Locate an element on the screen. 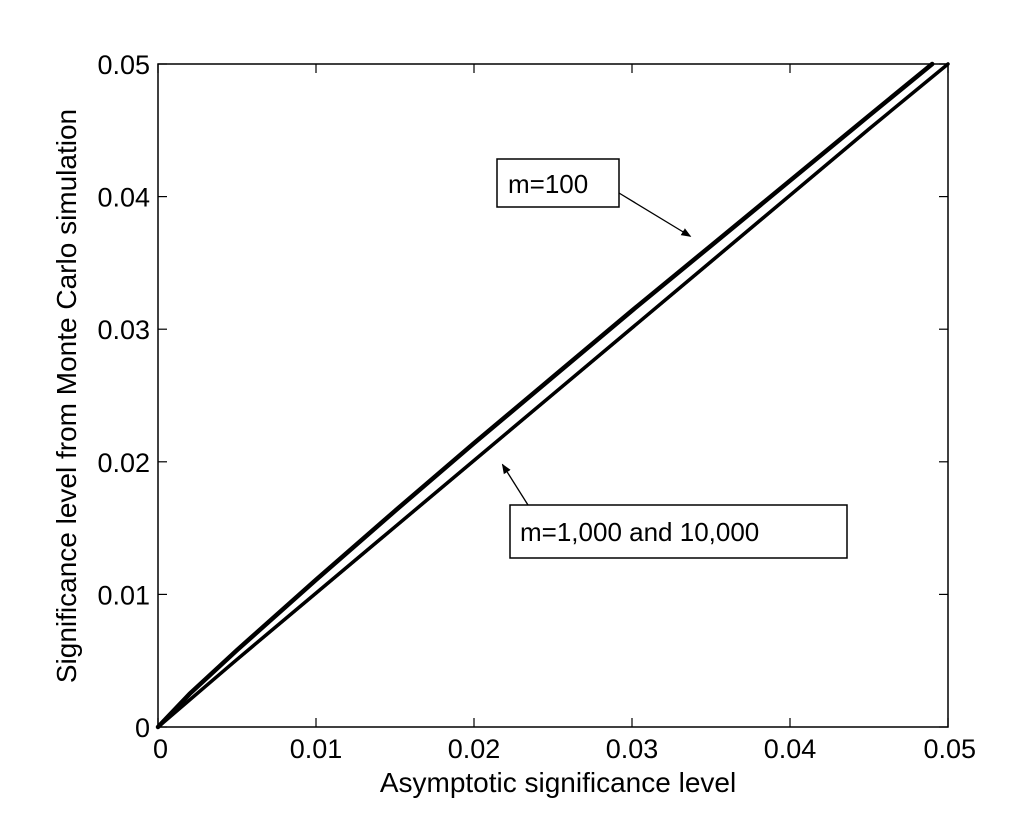 This screenshot has width=1021, height=838. x-tick-label: 0 is located at coordinates (160, 749).